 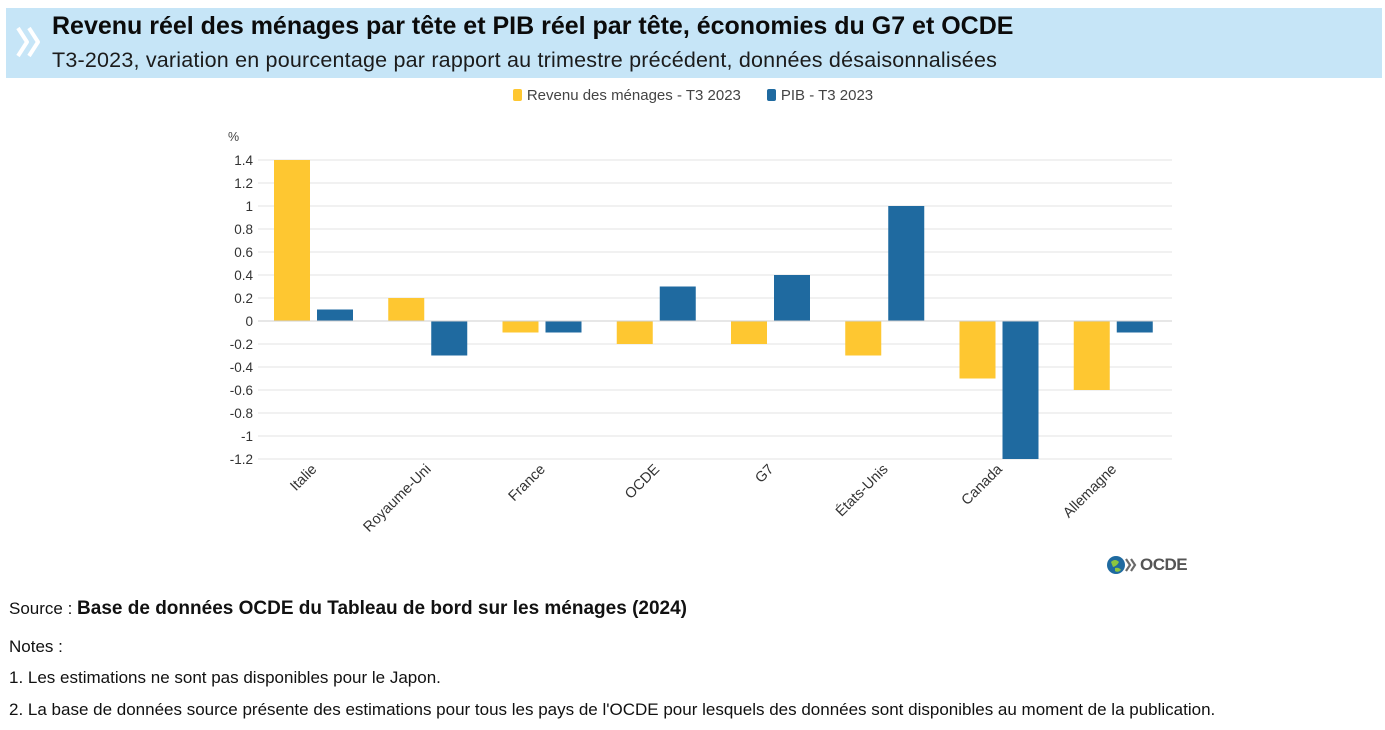 I want to click on oecd-globe-icon, so click(x=1122, y=565).